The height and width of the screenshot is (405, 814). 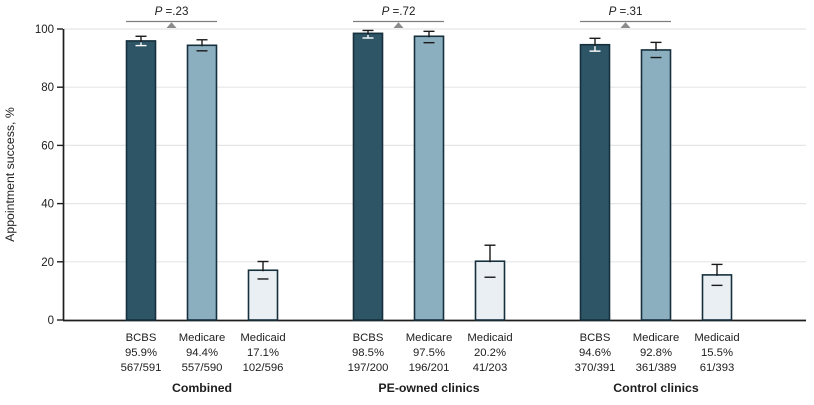 I want to click on p-value-label: P =.72, so click(x=399, y=11).